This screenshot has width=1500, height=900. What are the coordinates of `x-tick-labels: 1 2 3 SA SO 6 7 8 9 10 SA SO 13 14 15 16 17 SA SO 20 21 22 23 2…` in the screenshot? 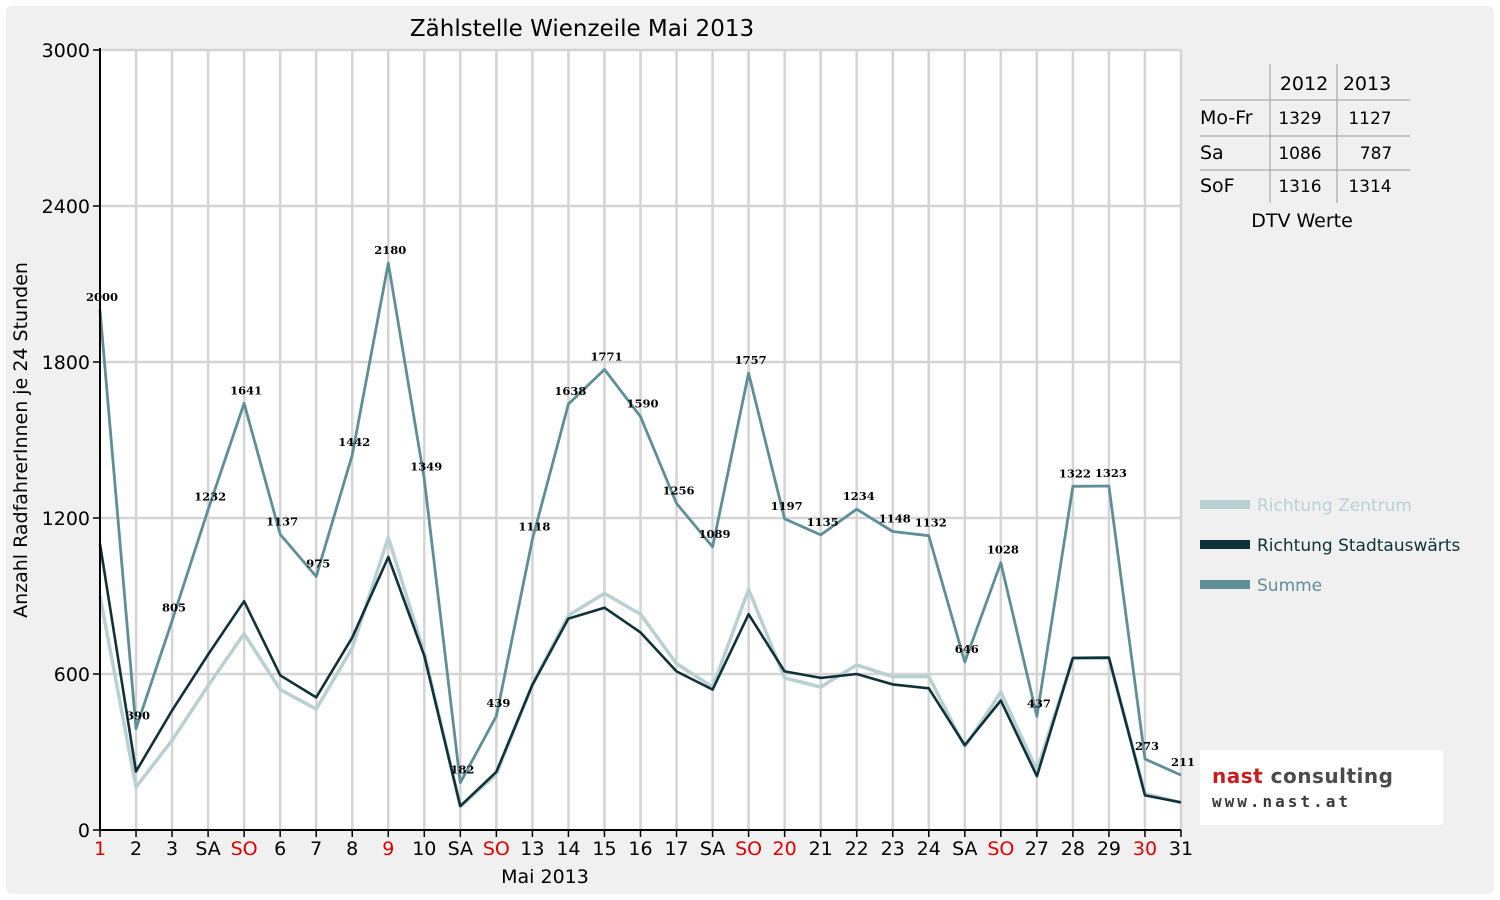 It's located at (643, 849).